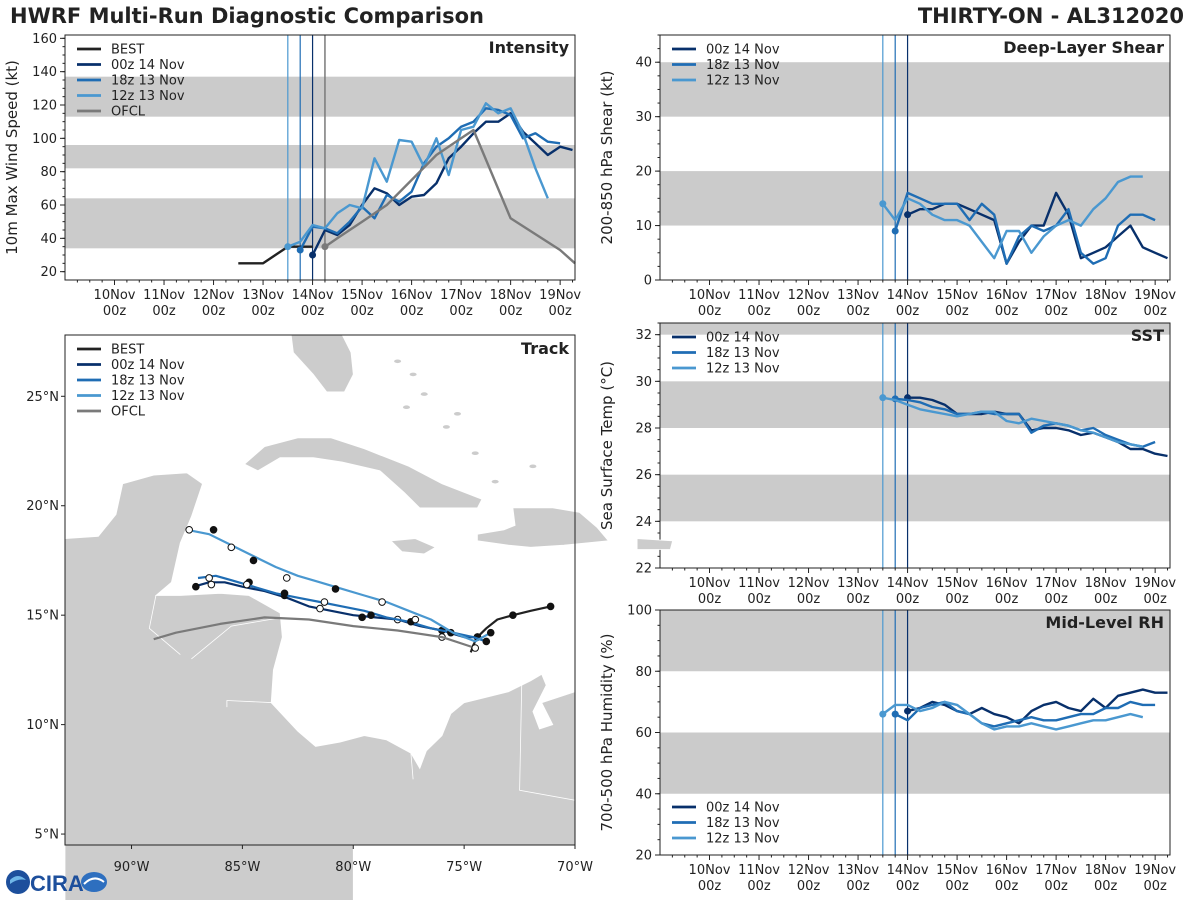 This screenshot has width=1200, height=900. What do you see at coordinates (643, 429) in the screenshot?
I see `sst-ytick-label: 28` at bounding box center [643, 429].